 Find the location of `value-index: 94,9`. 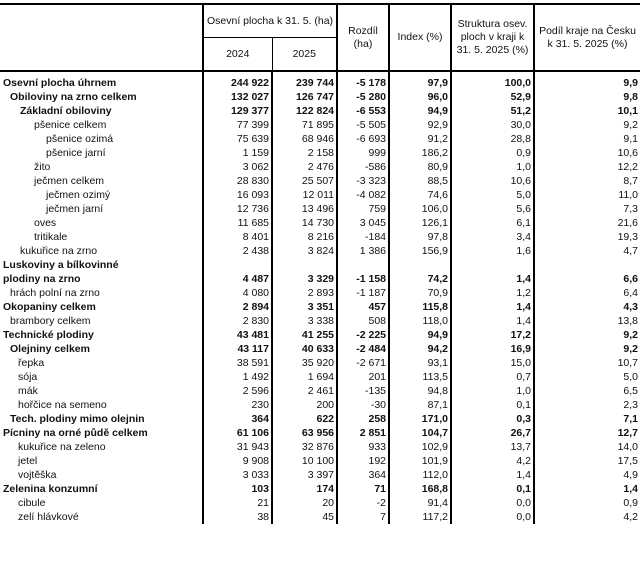

value-index: 94,9 is located at coordinates (420, 111).